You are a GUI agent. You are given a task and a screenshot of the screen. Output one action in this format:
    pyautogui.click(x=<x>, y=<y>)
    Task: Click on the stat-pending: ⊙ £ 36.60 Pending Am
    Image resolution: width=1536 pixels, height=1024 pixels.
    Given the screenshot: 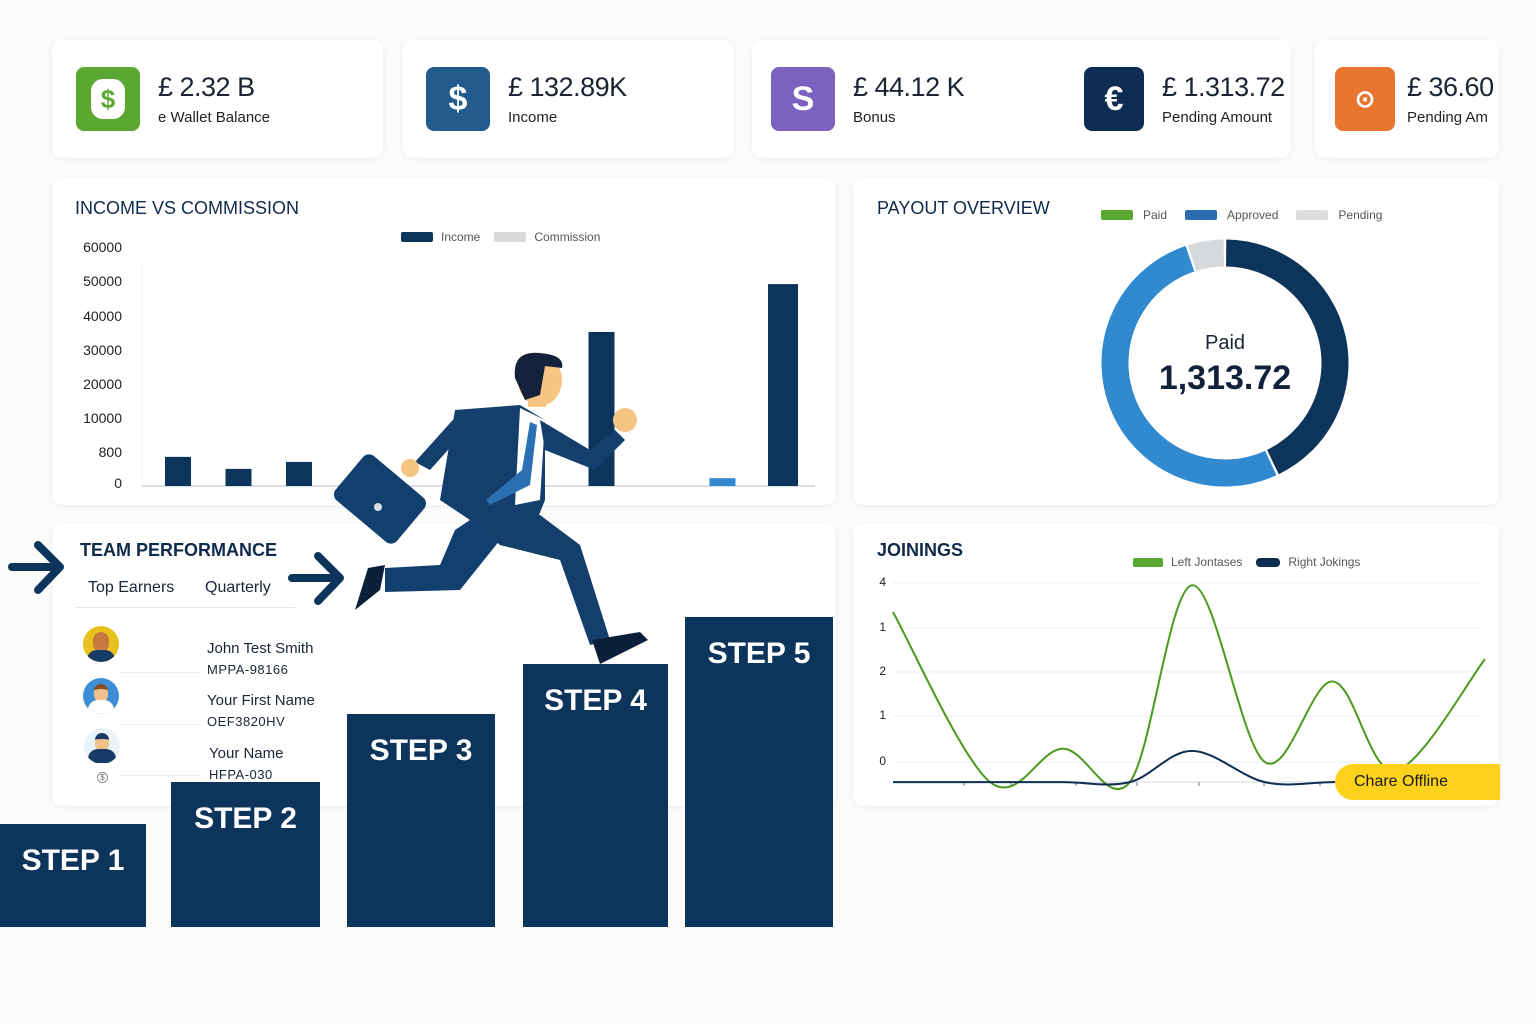 What is the action you would take?
    pyautogui.click(x=1414, y=99)
    